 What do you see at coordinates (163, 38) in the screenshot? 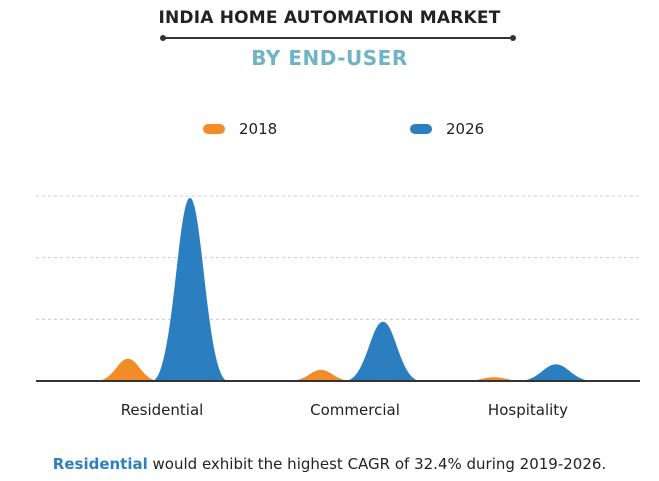
I see `divider-dot-left` at bounding box center [163, 38].